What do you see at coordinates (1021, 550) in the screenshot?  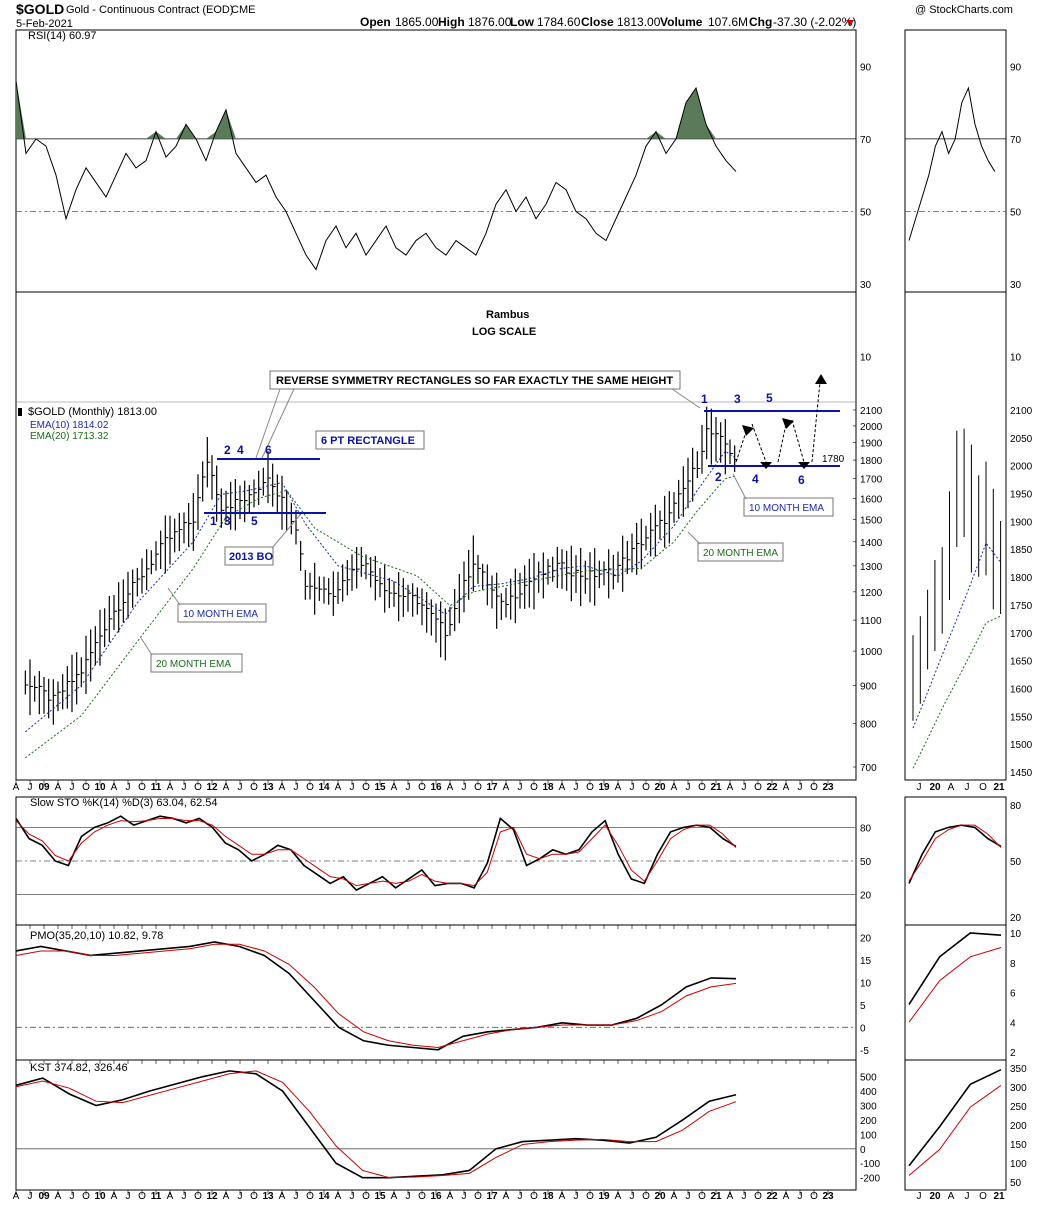 I see `mini-price-y-tick: 1850` at bounding box center [1021, 550].